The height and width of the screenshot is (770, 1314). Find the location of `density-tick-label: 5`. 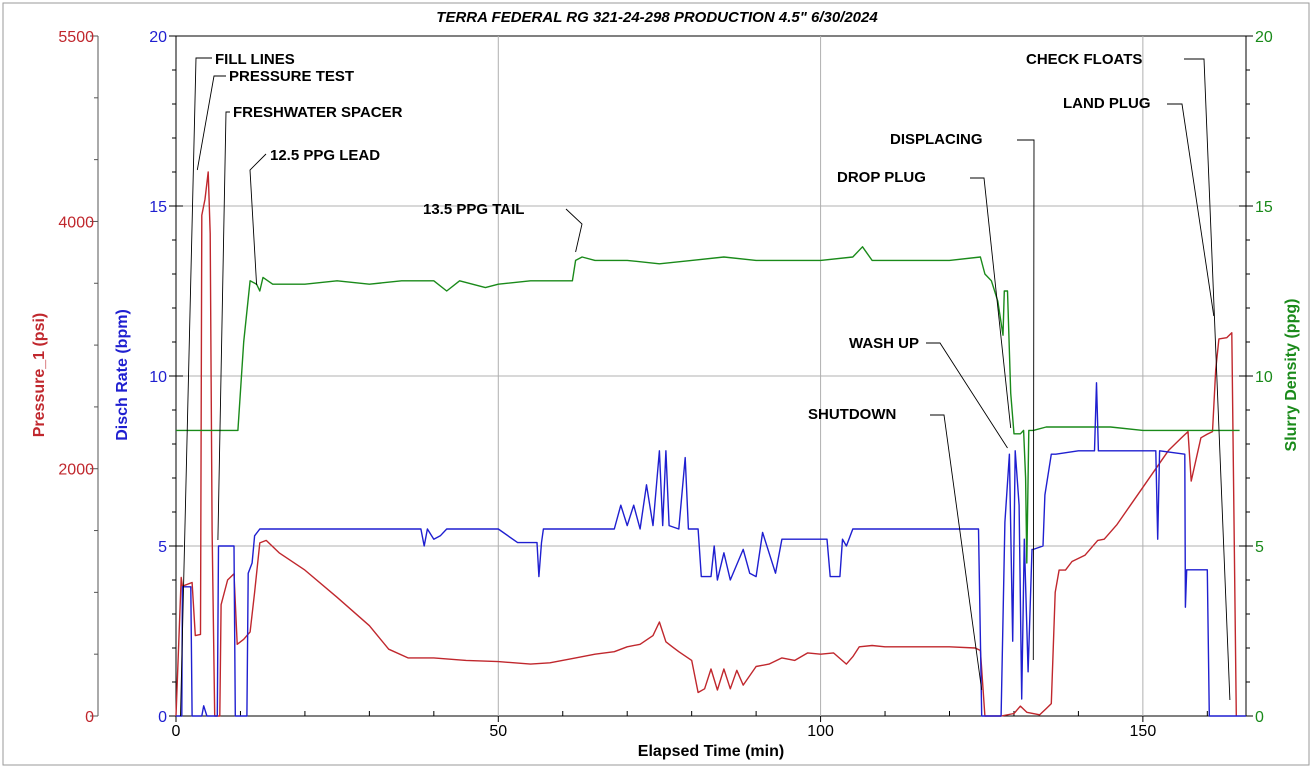

density-tick-label: 5 is located at coordinates (1259, 547).